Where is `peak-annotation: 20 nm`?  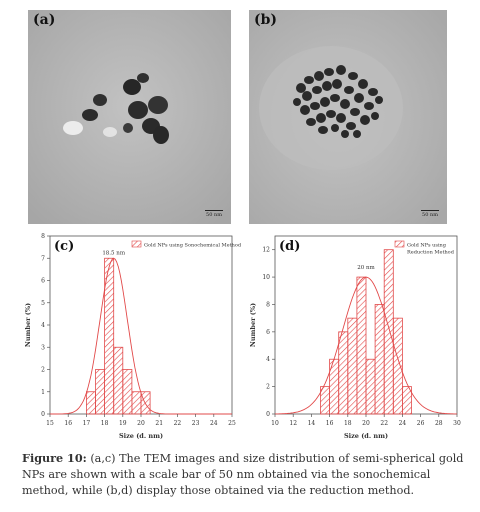 peak-annotation: 20 nm is located at coordinates (366, 268).